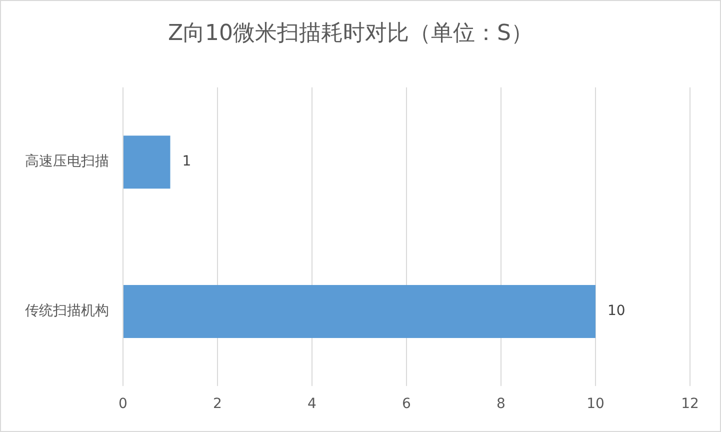 This screenshot has width=721, height=432. What do you see at coordinates (217, 404) in the screenshot?
I see `x-tick-label: 2` at bounding box center [217, 404].